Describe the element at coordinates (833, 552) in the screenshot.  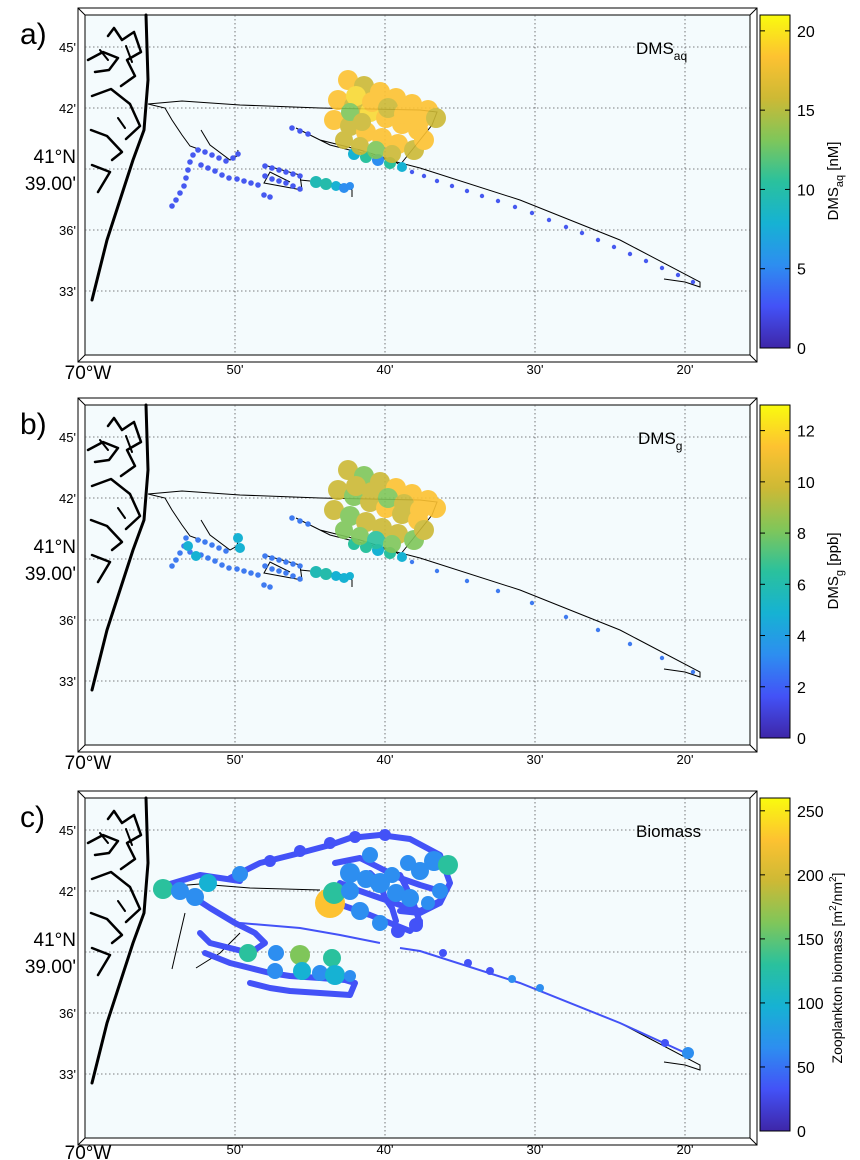
I see `colorbar-title-rest: [ppb]` at that location.